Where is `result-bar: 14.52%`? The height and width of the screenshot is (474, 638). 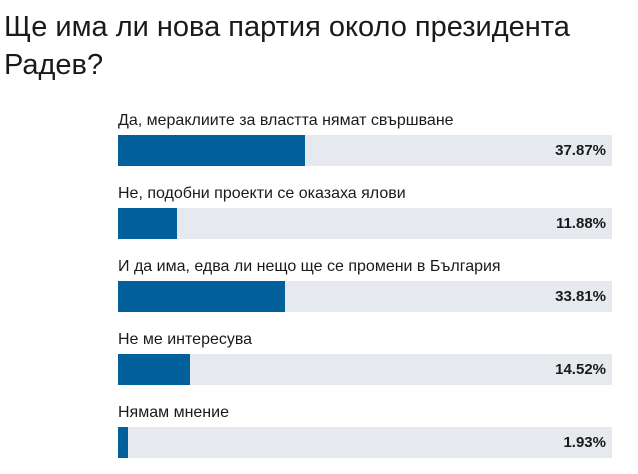 result-bar: 14.52% is located at coordinates (365, 369).